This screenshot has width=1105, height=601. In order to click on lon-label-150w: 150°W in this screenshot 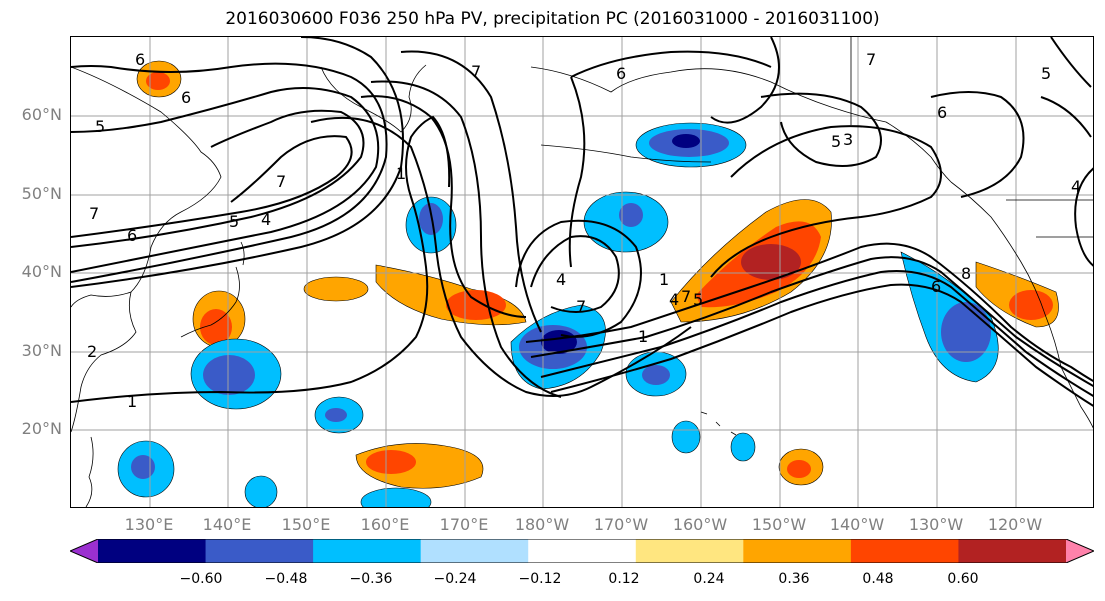, I will do `click(779, 524)`.